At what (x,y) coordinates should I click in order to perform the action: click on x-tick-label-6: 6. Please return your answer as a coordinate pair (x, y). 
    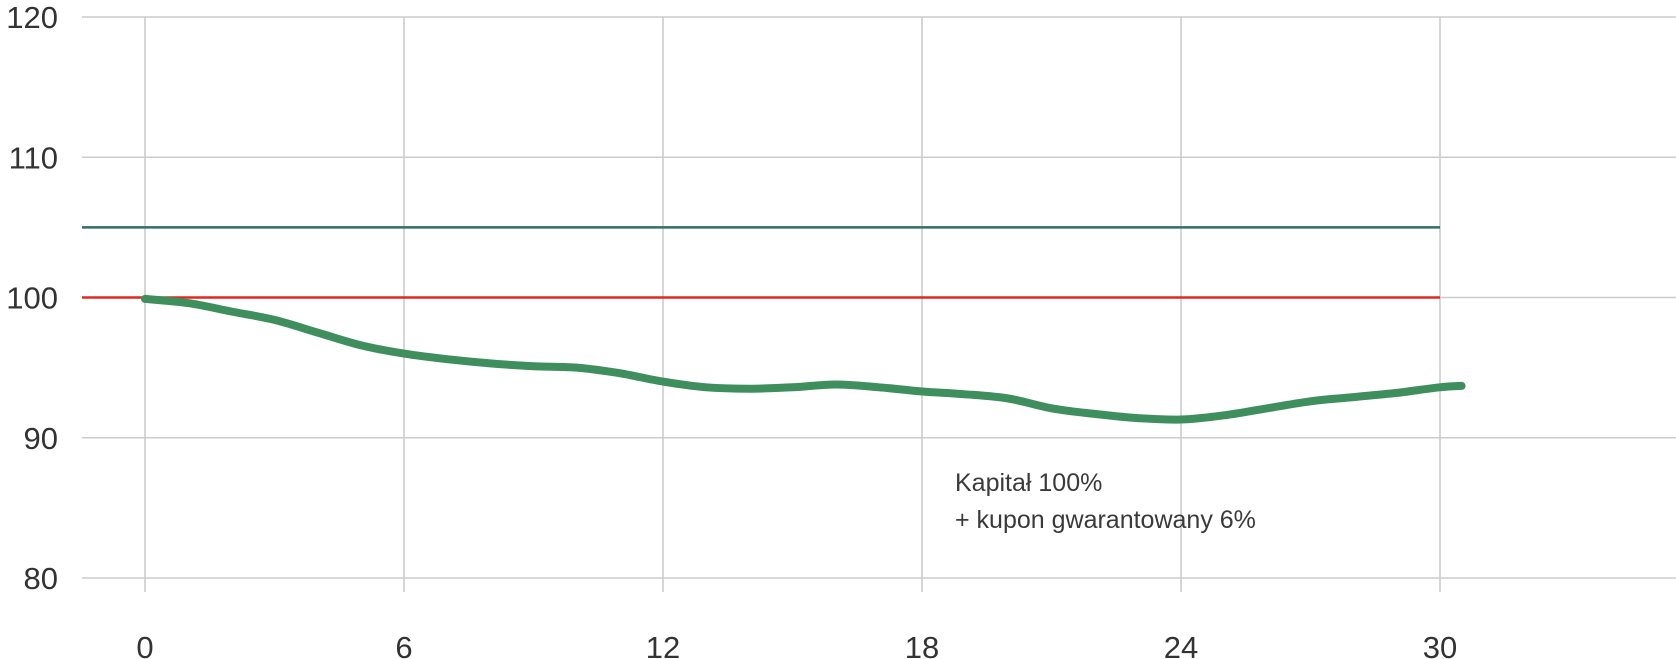
    Looking at the image, I should click on (403, 644).